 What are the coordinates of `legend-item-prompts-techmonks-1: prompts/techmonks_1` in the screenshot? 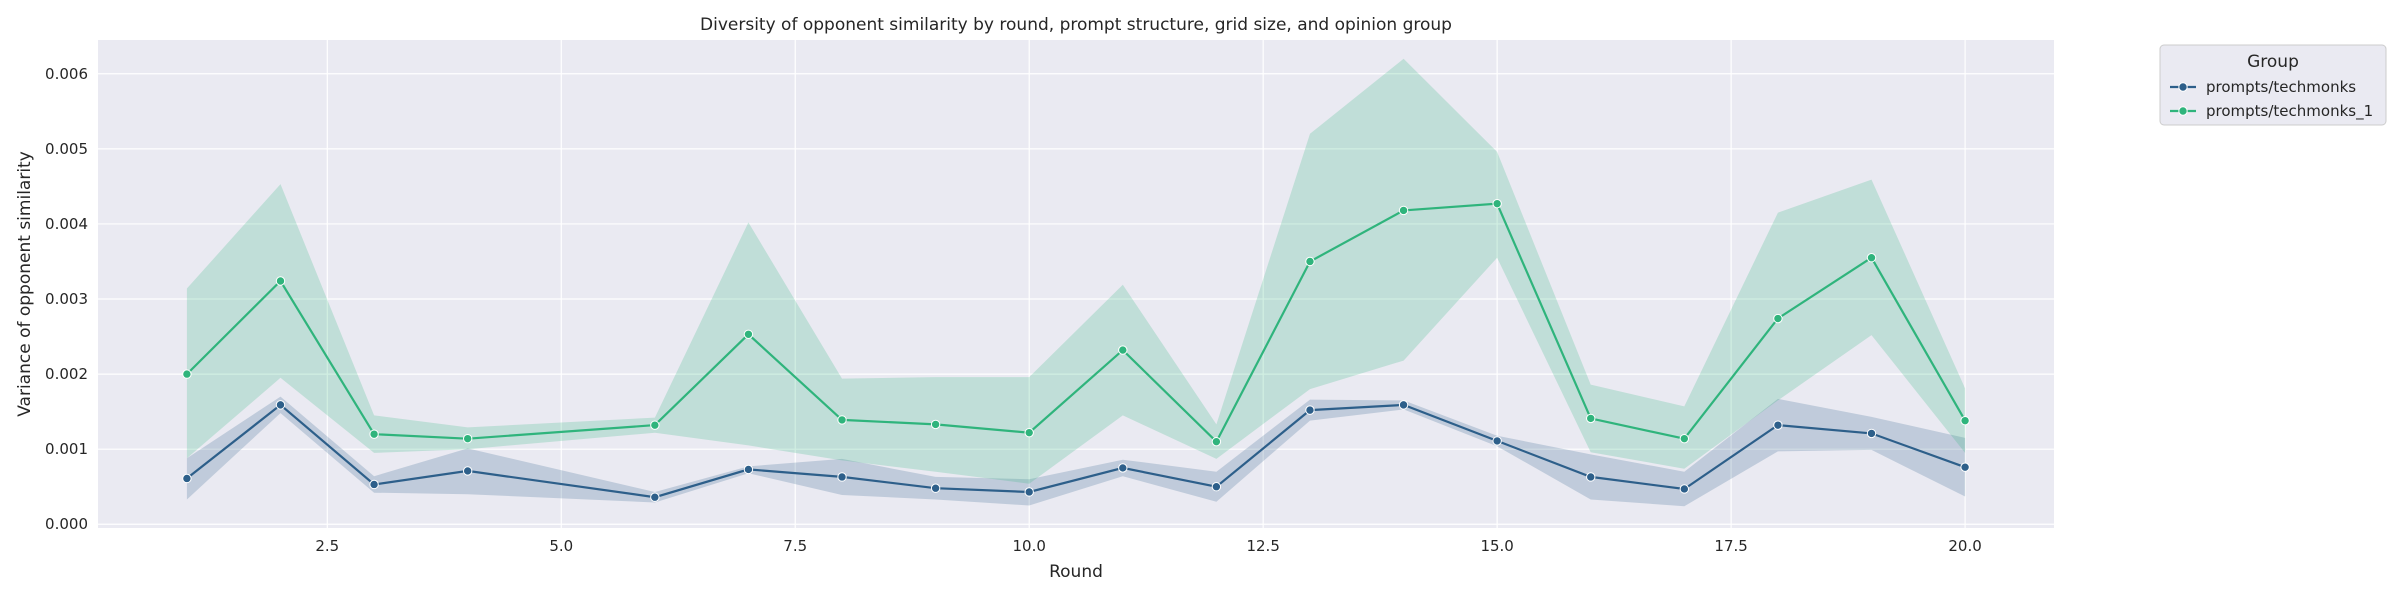 It's located at (2271, 111).